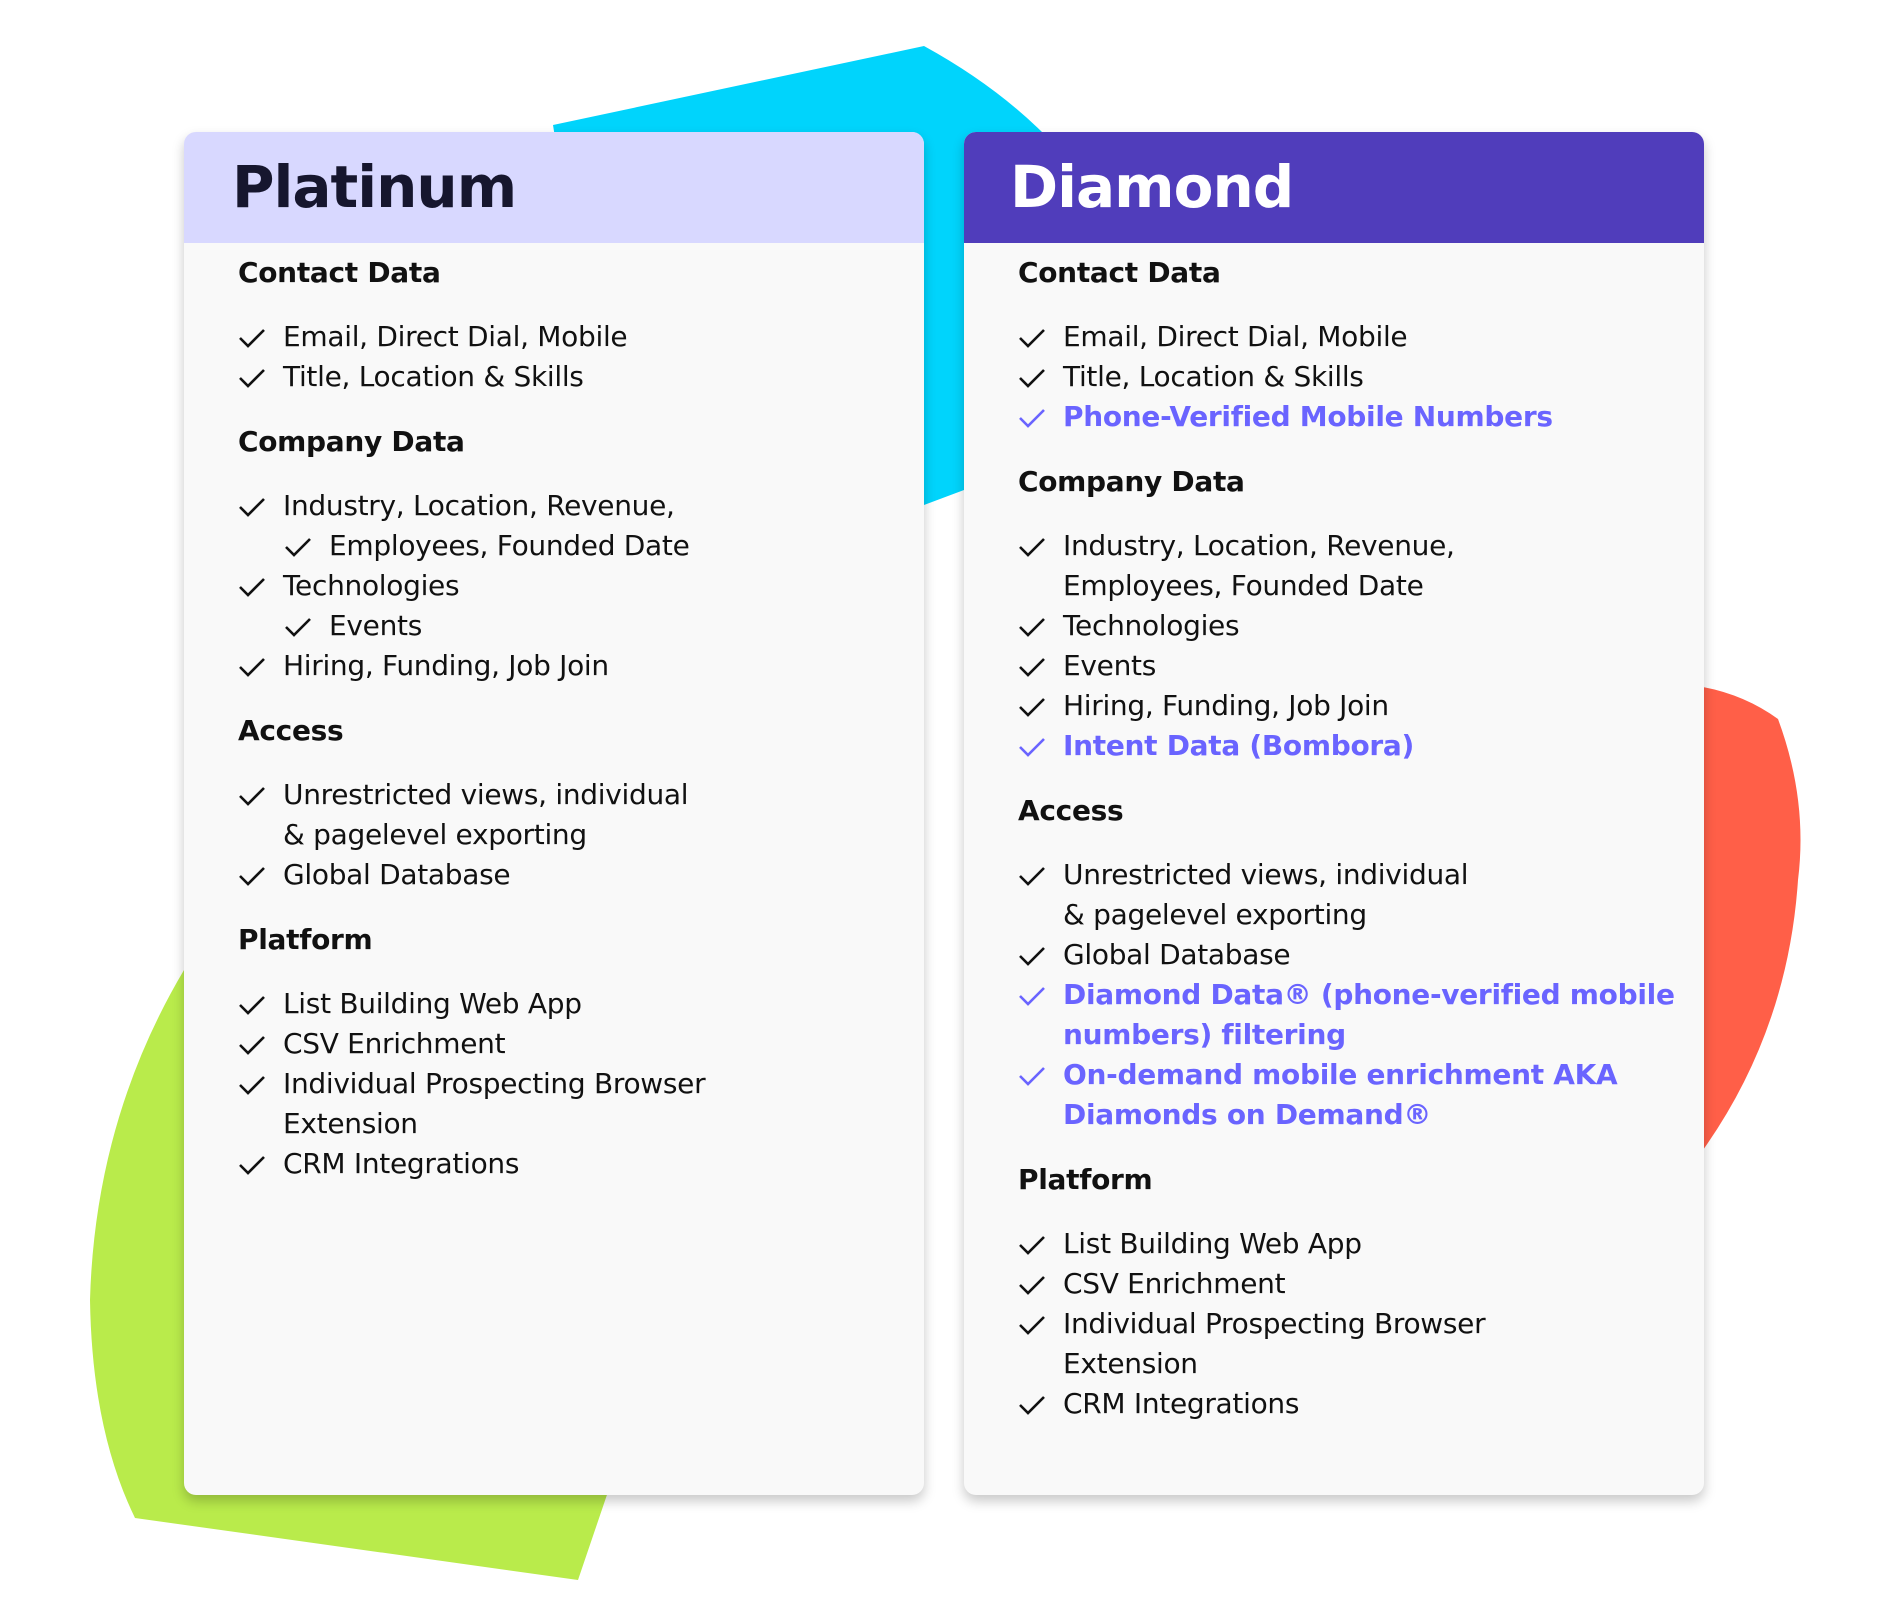  Describe the element at coordinates (554, 187) in the screenshot. I see `plan-header: Platinum` at that location.